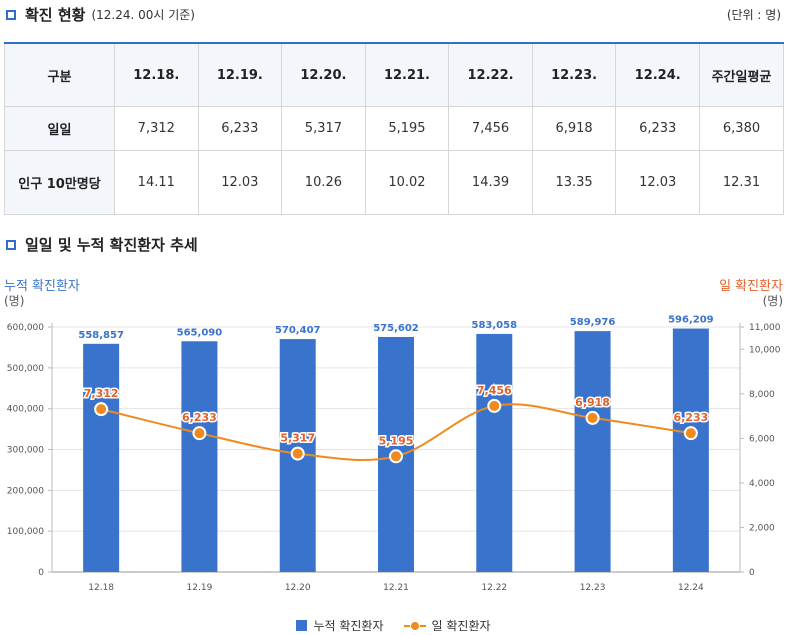 The height and width of the screenshot is (635, 787). What do you see at coordinates (762, 484) in the screenshot?
I see `right-tick-label: 4,000` at bounding box center [762, 484].